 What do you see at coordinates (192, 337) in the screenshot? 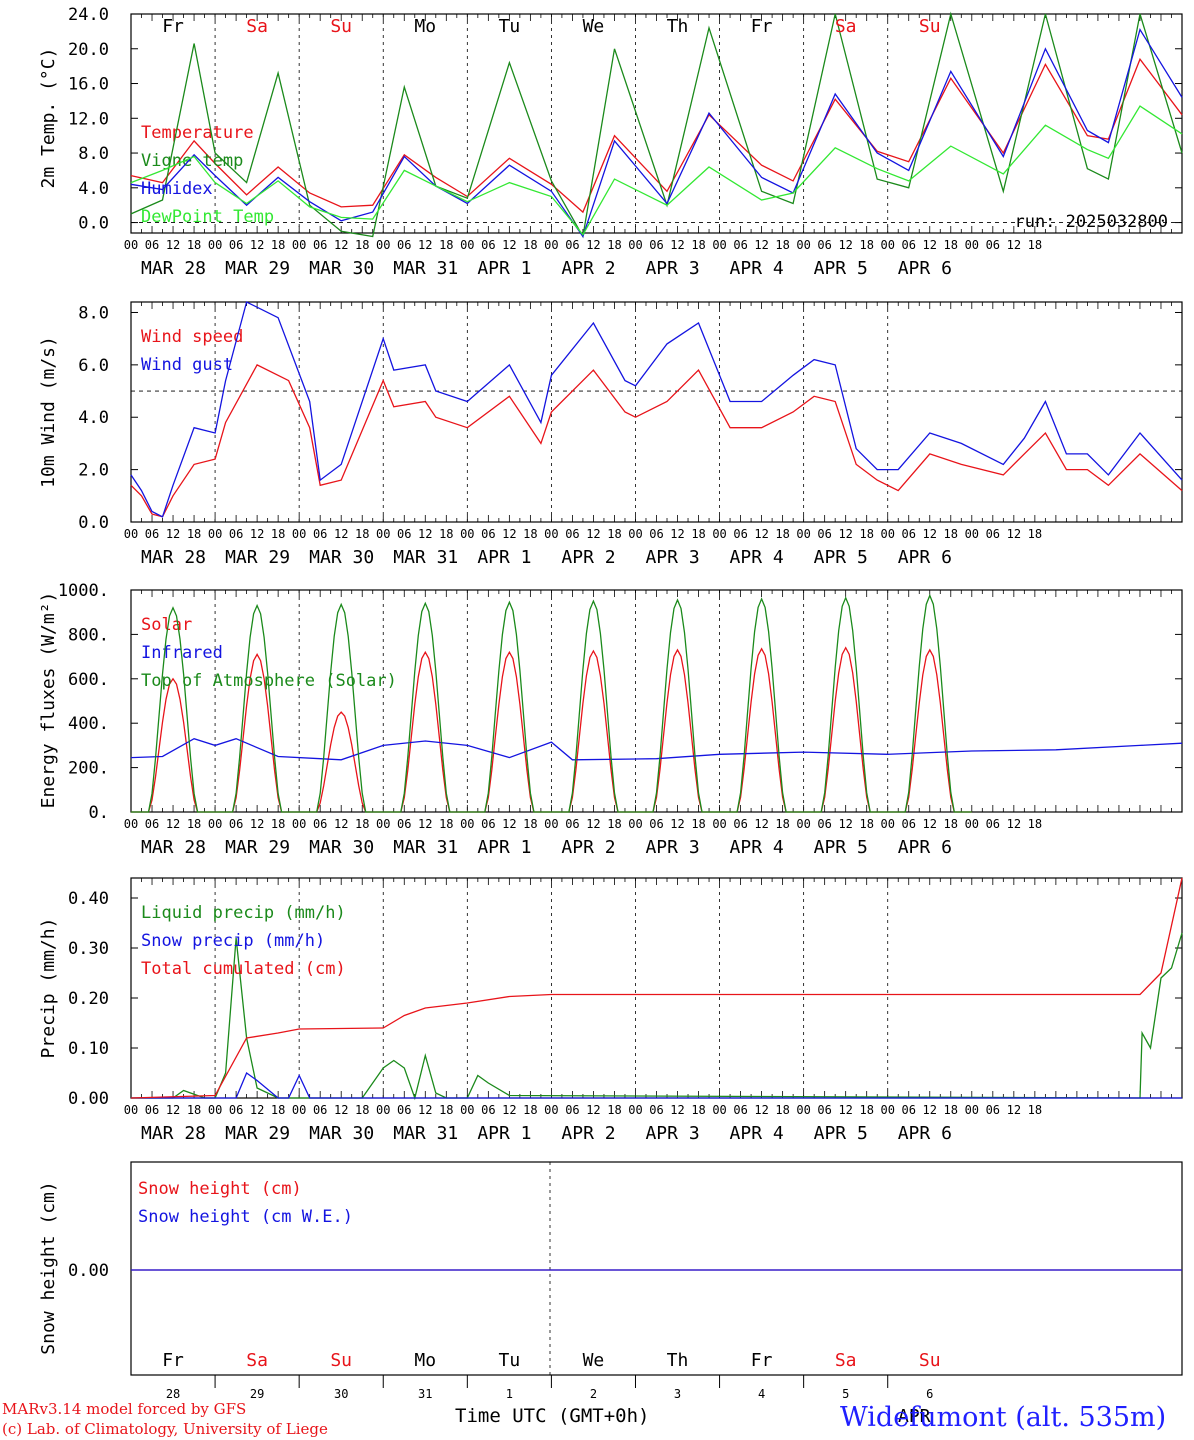
I see `legend-entry: Wind speed` at bounding box center [192, 337].